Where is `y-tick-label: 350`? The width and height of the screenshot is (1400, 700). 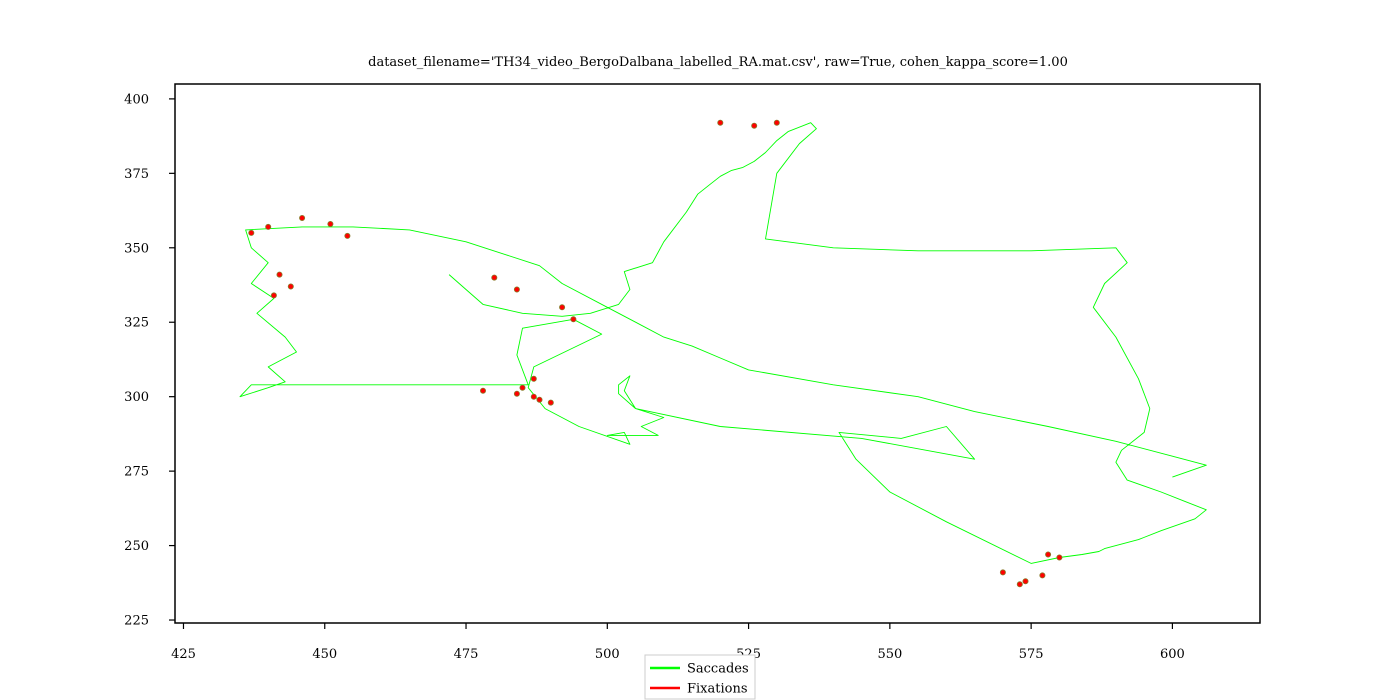
y-tick-label: 350 is located at coordinates (136, 248).